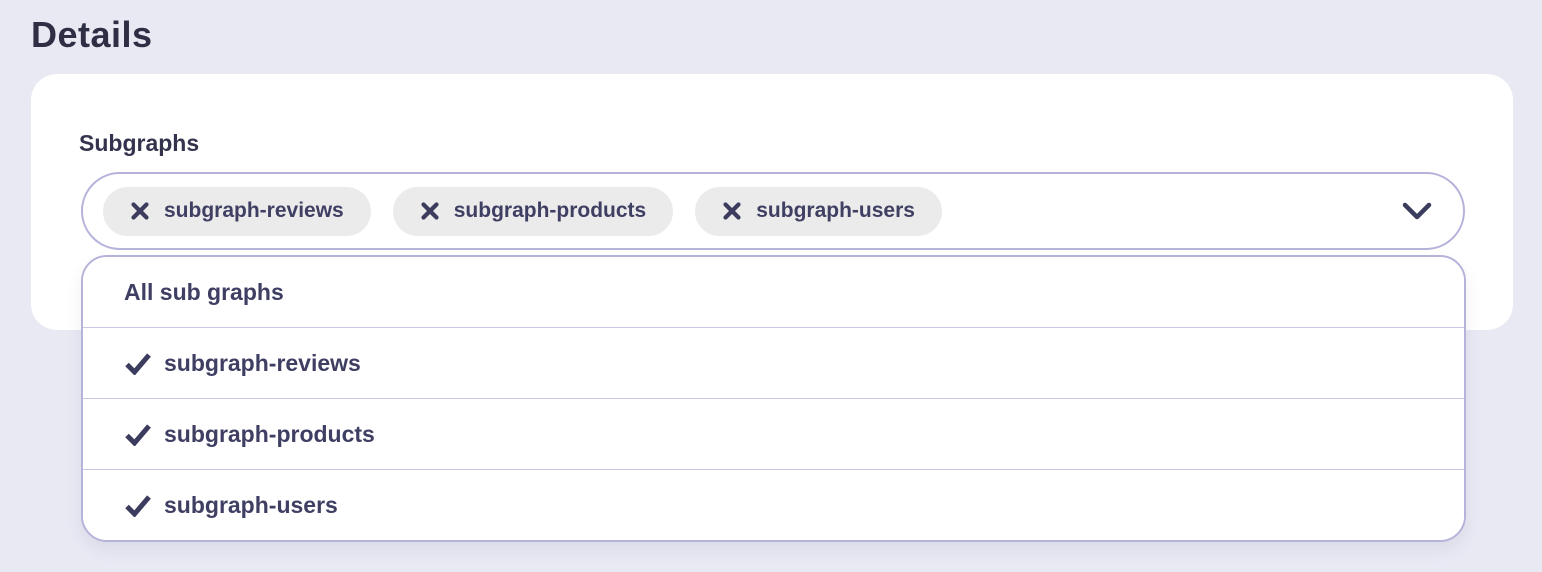  Describe the element at coordinates (773, 292) in the screenshot. I see `dropdown-option: All sub graphs` at that location.